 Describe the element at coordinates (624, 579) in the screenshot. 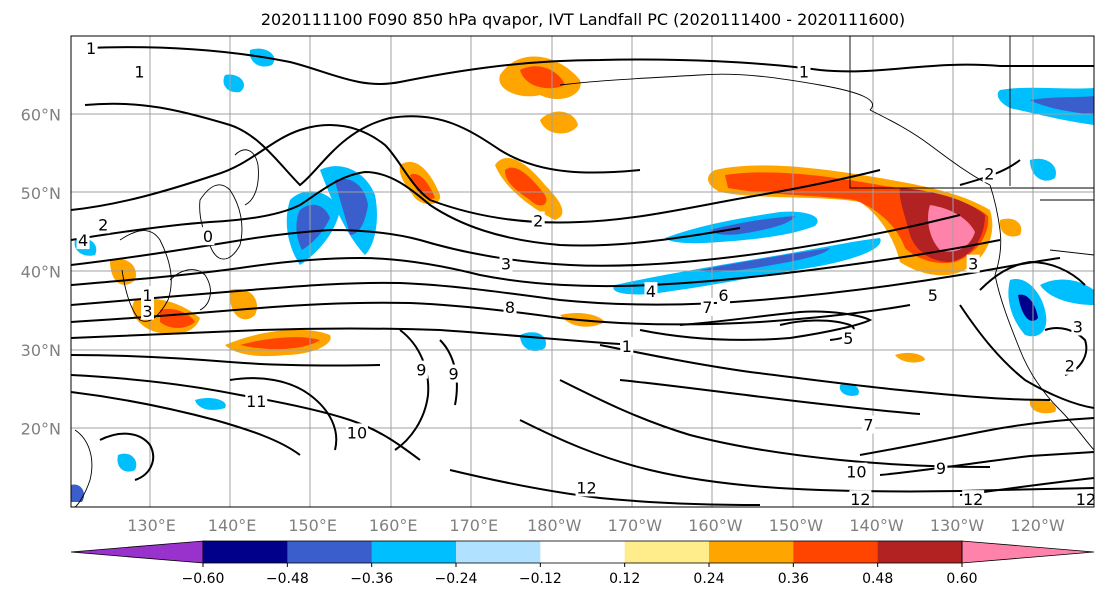

I see `colorbar-tick-label: 0.12` at that location.